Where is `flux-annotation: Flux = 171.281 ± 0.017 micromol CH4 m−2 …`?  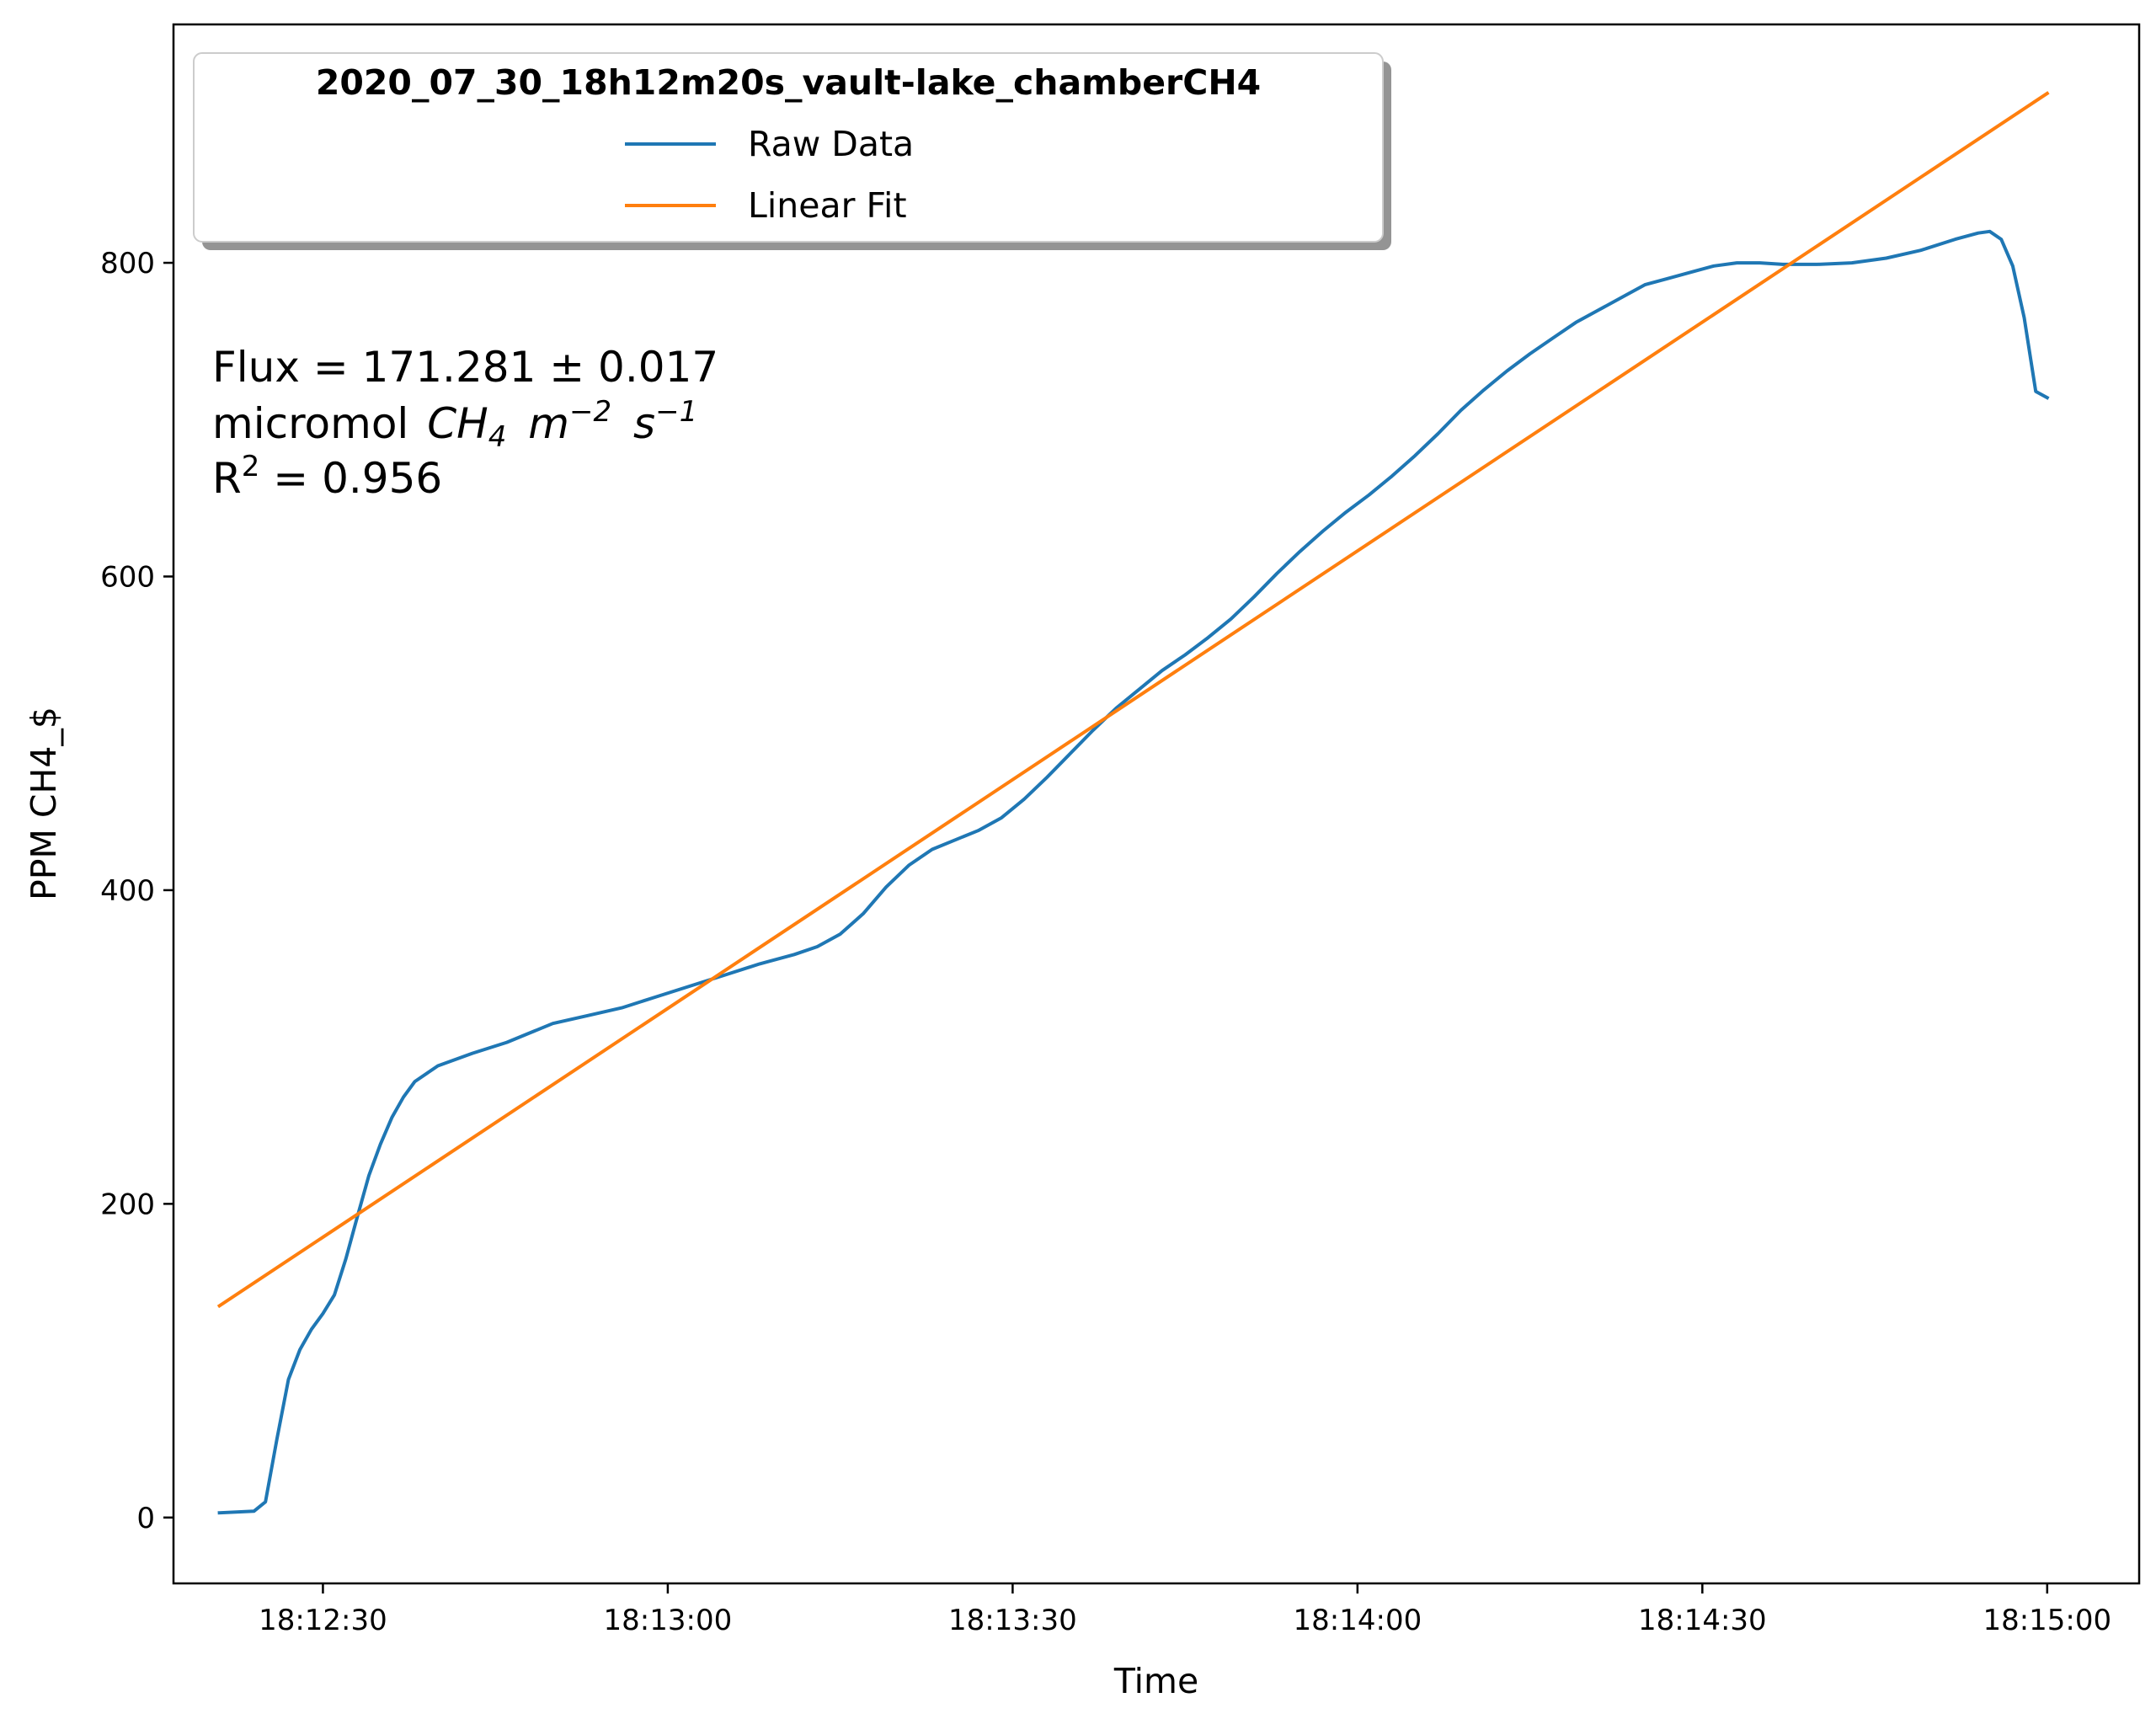 flux-annotation: Flux = 171.281 ± 0.017 micromol CH4 m−2 … is located at coordinates (465, 423).